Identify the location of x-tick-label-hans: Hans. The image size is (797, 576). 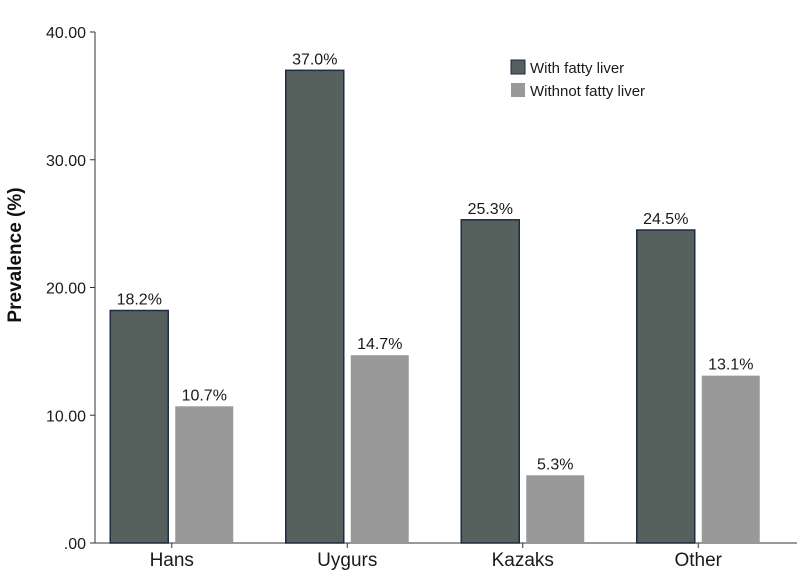
(172, 560).